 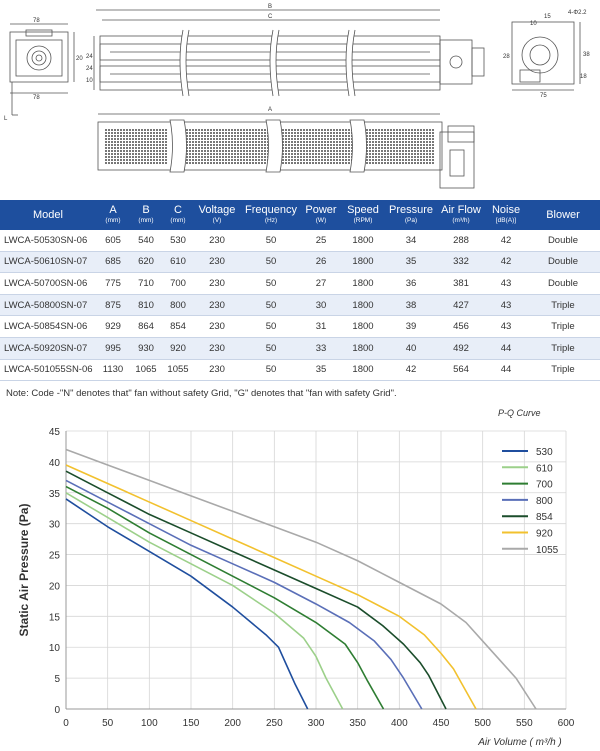 What do you see at coordinates (55, 432) in the screenshot?
I see `y-tick-label: 45` at bounding box center [55, 432].